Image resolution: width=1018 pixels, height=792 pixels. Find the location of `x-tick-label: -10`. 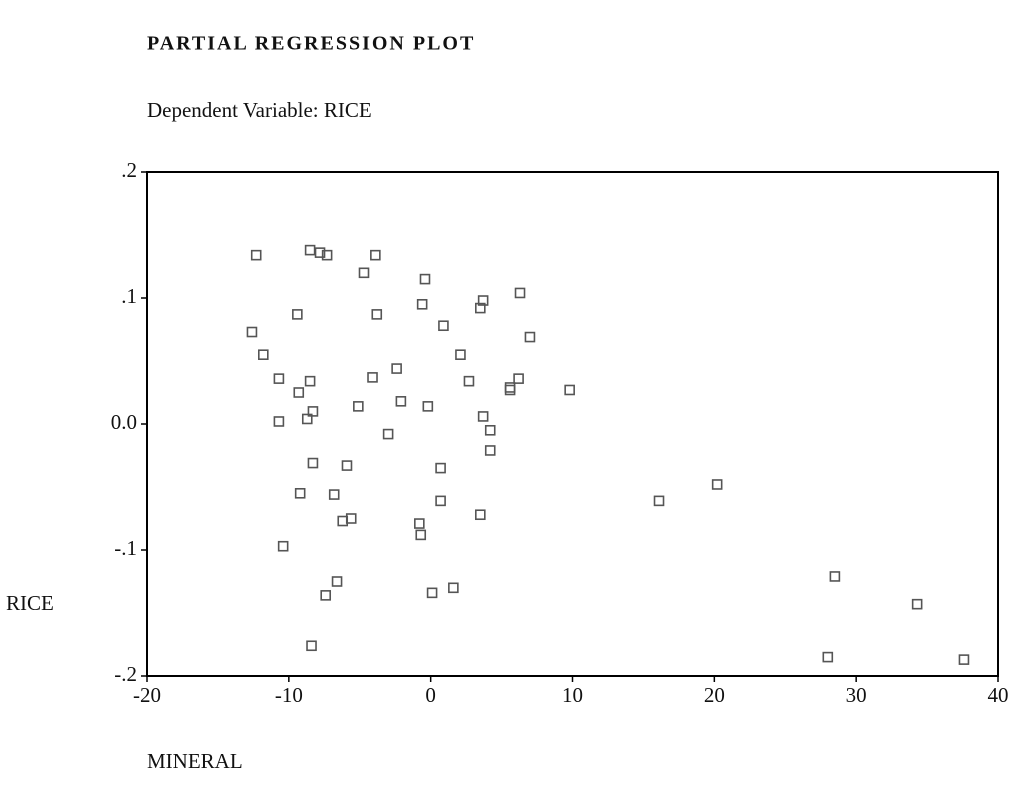

x-tick-label: -10 is located at coordinates (289, 695).